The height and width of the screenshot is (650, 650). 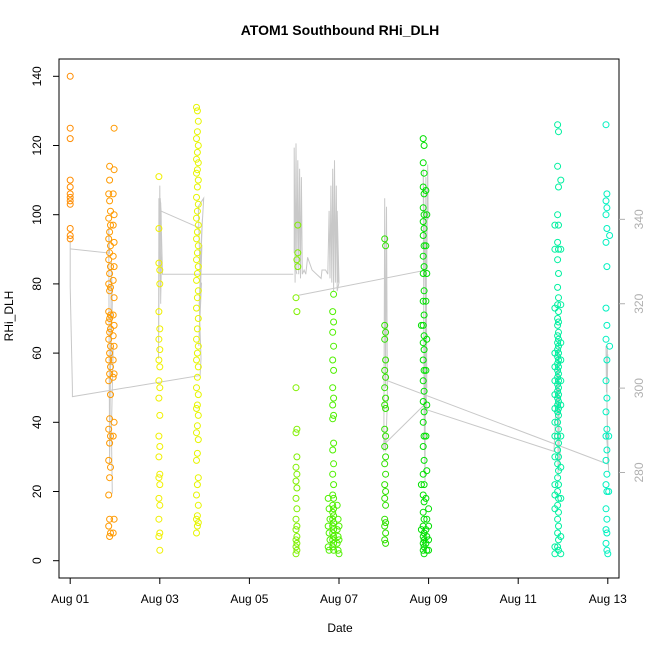 I want to click on x-tick-label: Aug 11, so click(x=518, y=599).